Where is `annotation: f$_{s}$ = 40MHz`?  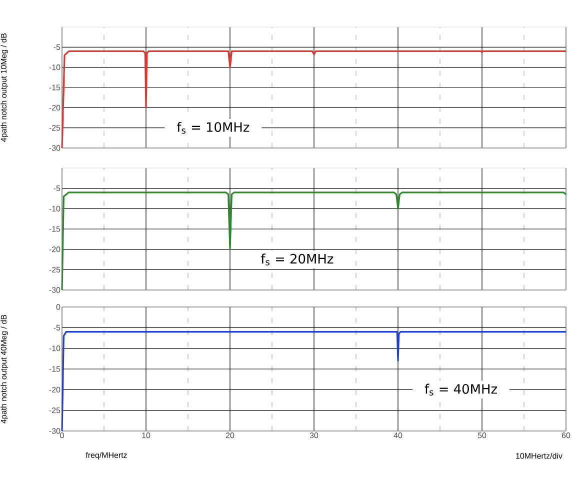 annotation: f$_{s}$ = 40MHz is located at coordinates (460, 390).